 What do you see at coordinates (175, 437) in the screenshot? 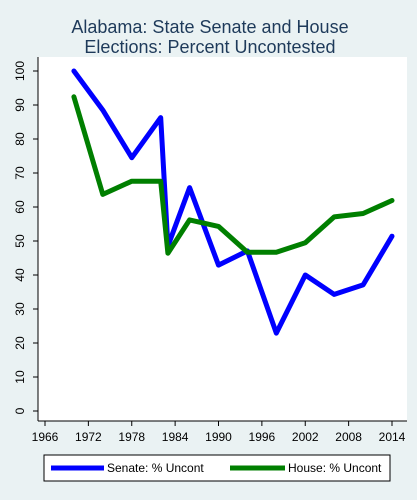
I see `x-tick-label: 1984` at bounding box center [175, 437].